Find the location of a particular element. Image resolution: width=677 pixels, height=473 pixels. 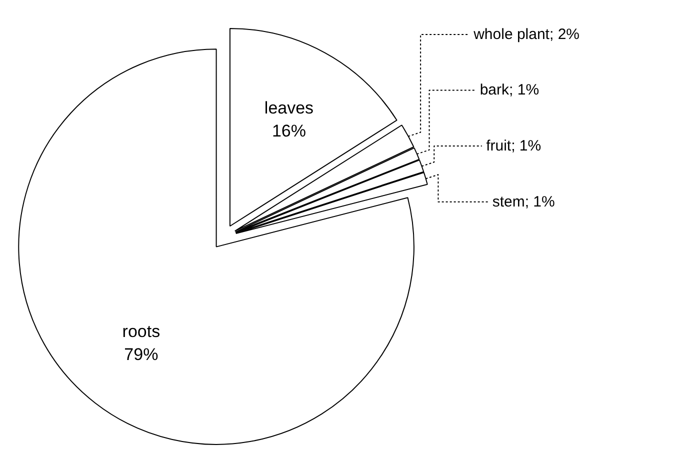

slice-label: whole plant; 2% is located at coordinates (526, 34).